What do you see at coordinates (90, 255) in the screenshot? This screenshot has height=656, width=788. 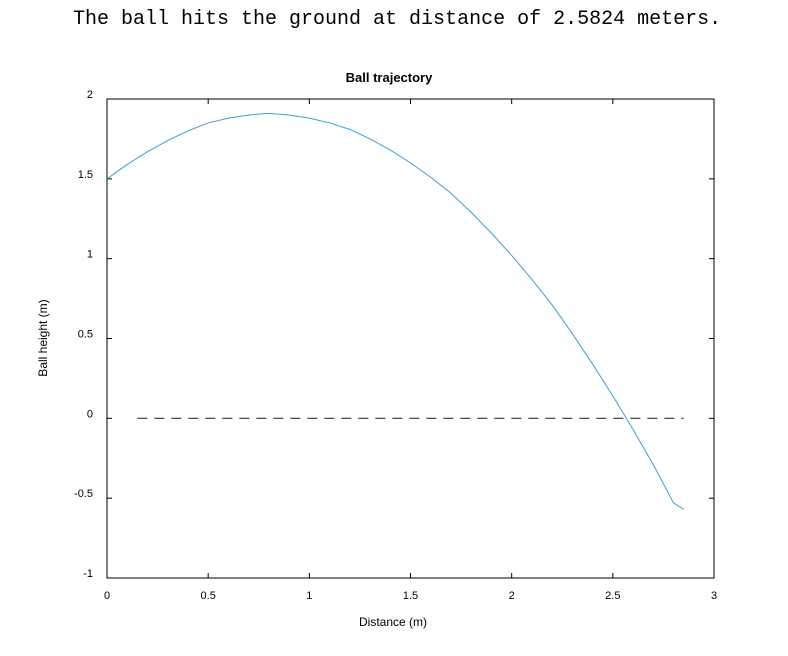 I see `y-tick-label: 1` at bounding box center [90, 255].